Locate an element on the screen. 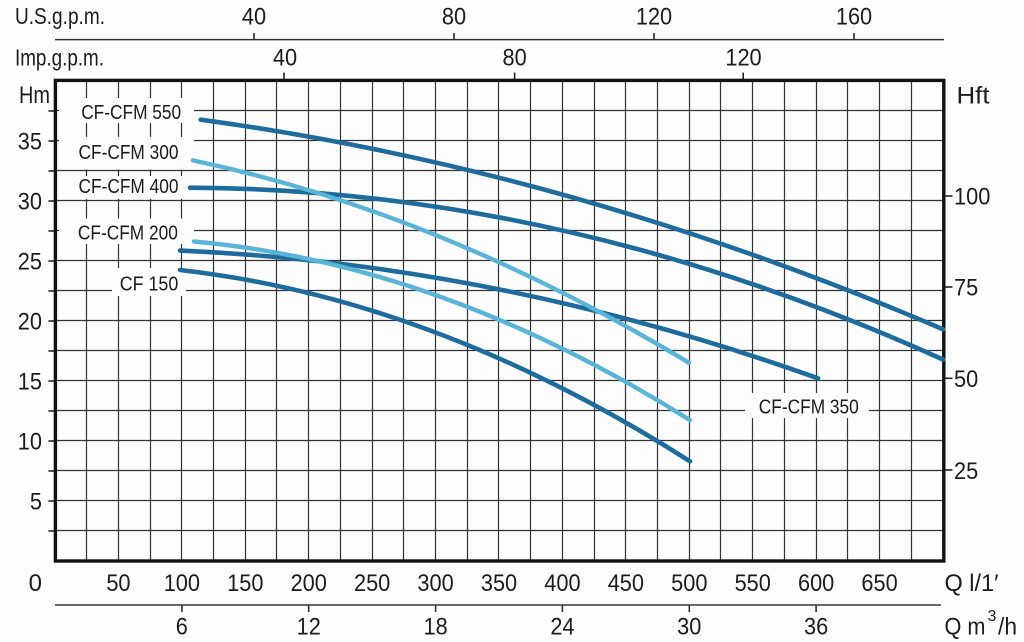 The image size is (1024, 642). svg-text: 160 is located at coordinates (854, 16).